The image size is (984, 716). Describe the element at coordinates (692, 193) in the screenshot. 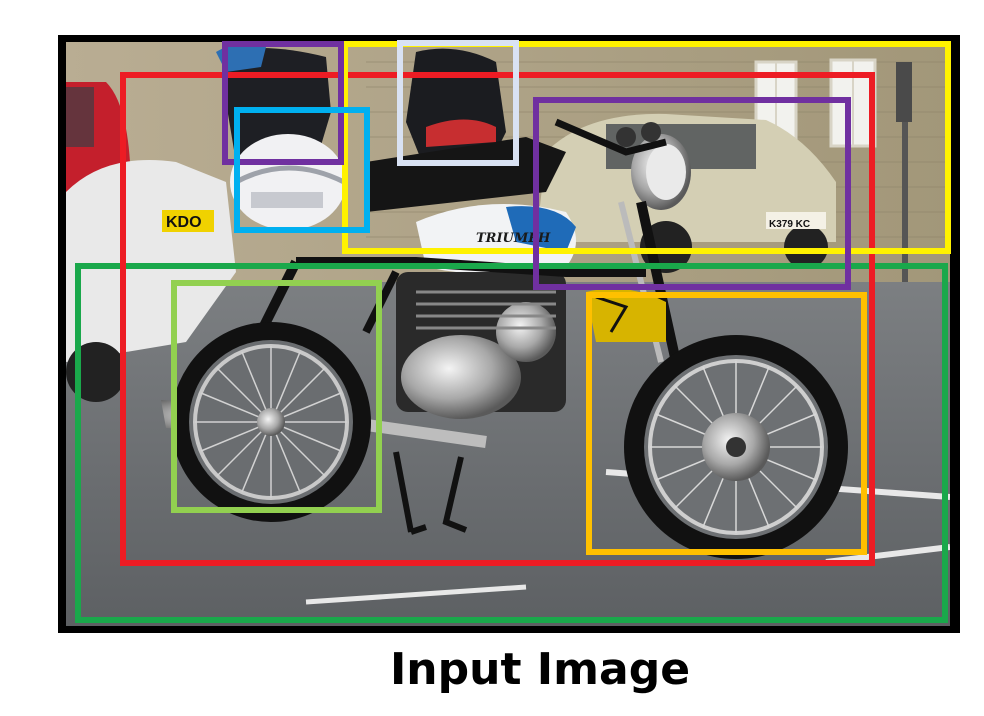

I see `bbox-purple-headlight` at that location.